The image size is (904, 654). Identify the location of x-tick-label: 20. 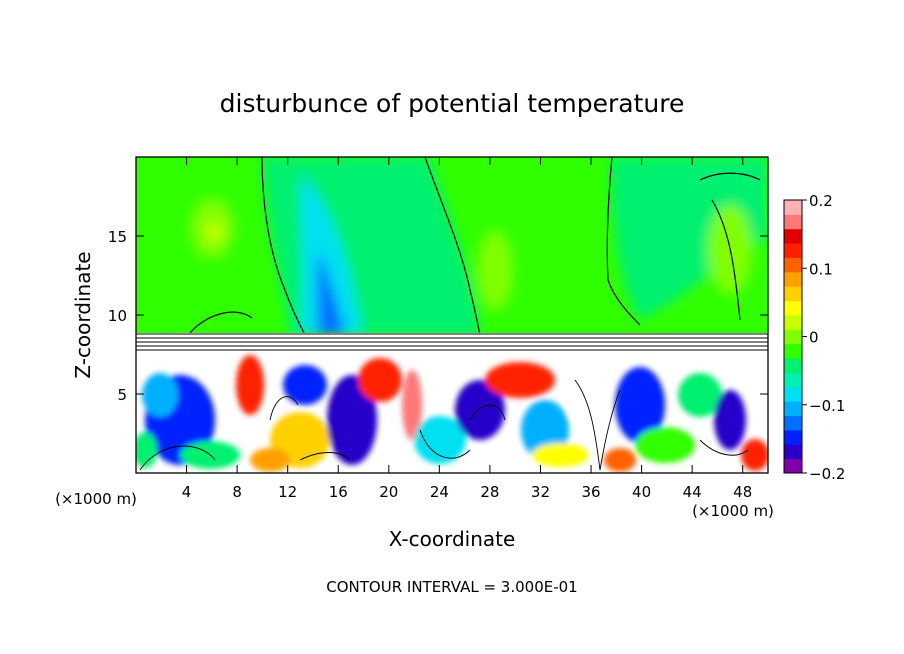
(388, 492).